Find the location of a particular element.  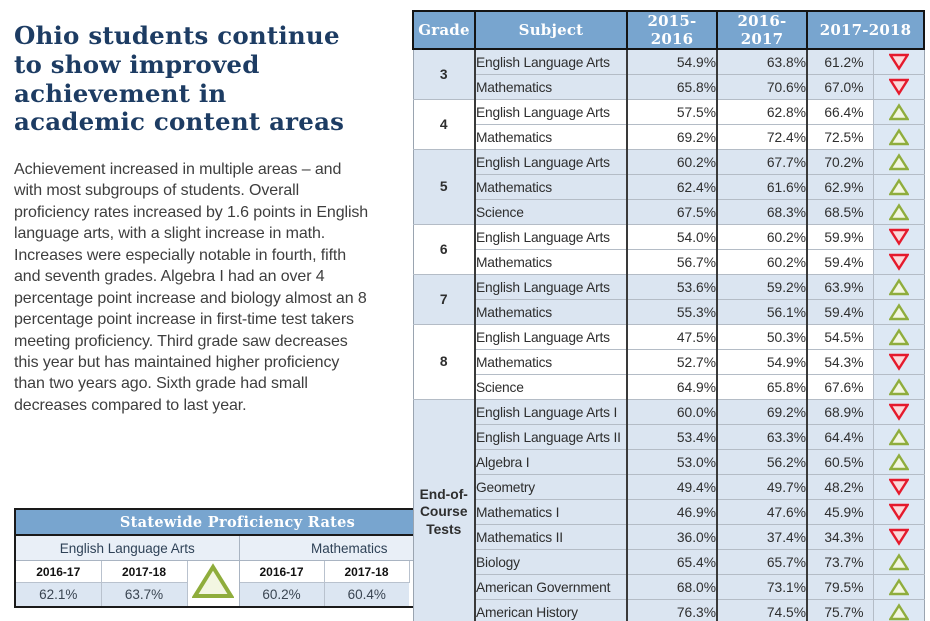

subject-cell: English Language Arts II is located at coordinates (551, 437).